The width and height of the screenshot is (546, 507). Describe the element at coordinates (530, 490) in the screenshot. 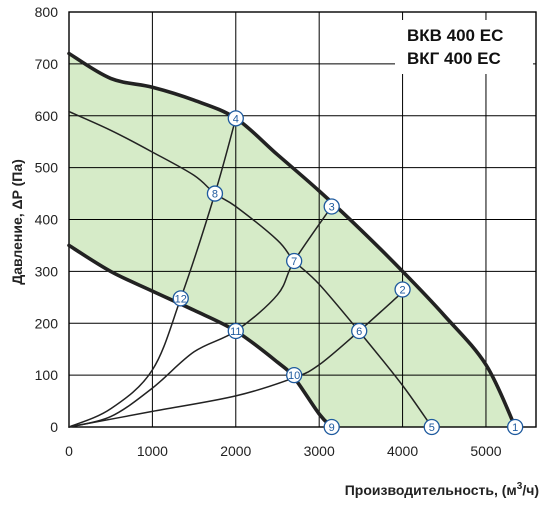

I see `x-axis-label-end: /ч)` at that location.